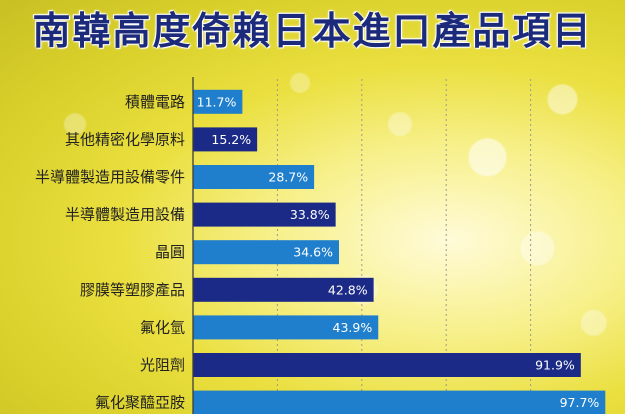 This screenshot has height=414, width=625. I want to click on value-label: 15.2%, so click(231, 139).